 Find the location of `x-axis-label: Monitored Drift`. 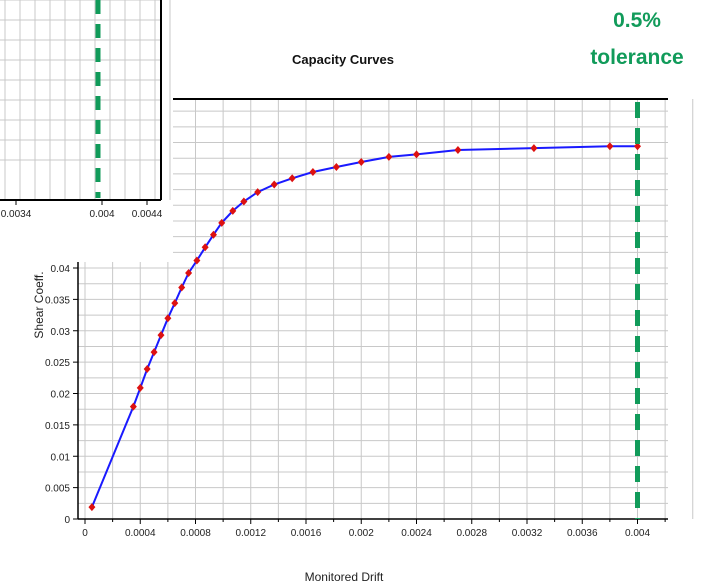

x-axis-label: Monitored Drift is located at coordinates (344, 577).